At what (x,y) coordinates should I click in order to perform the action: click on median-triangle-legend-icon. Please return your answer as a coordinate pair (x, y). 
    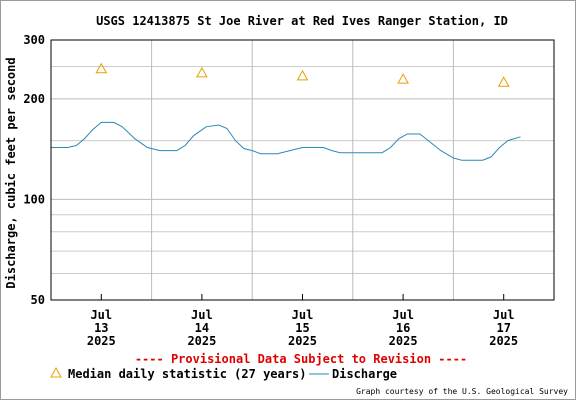
    Looking at the image, I should click on (56, 372).